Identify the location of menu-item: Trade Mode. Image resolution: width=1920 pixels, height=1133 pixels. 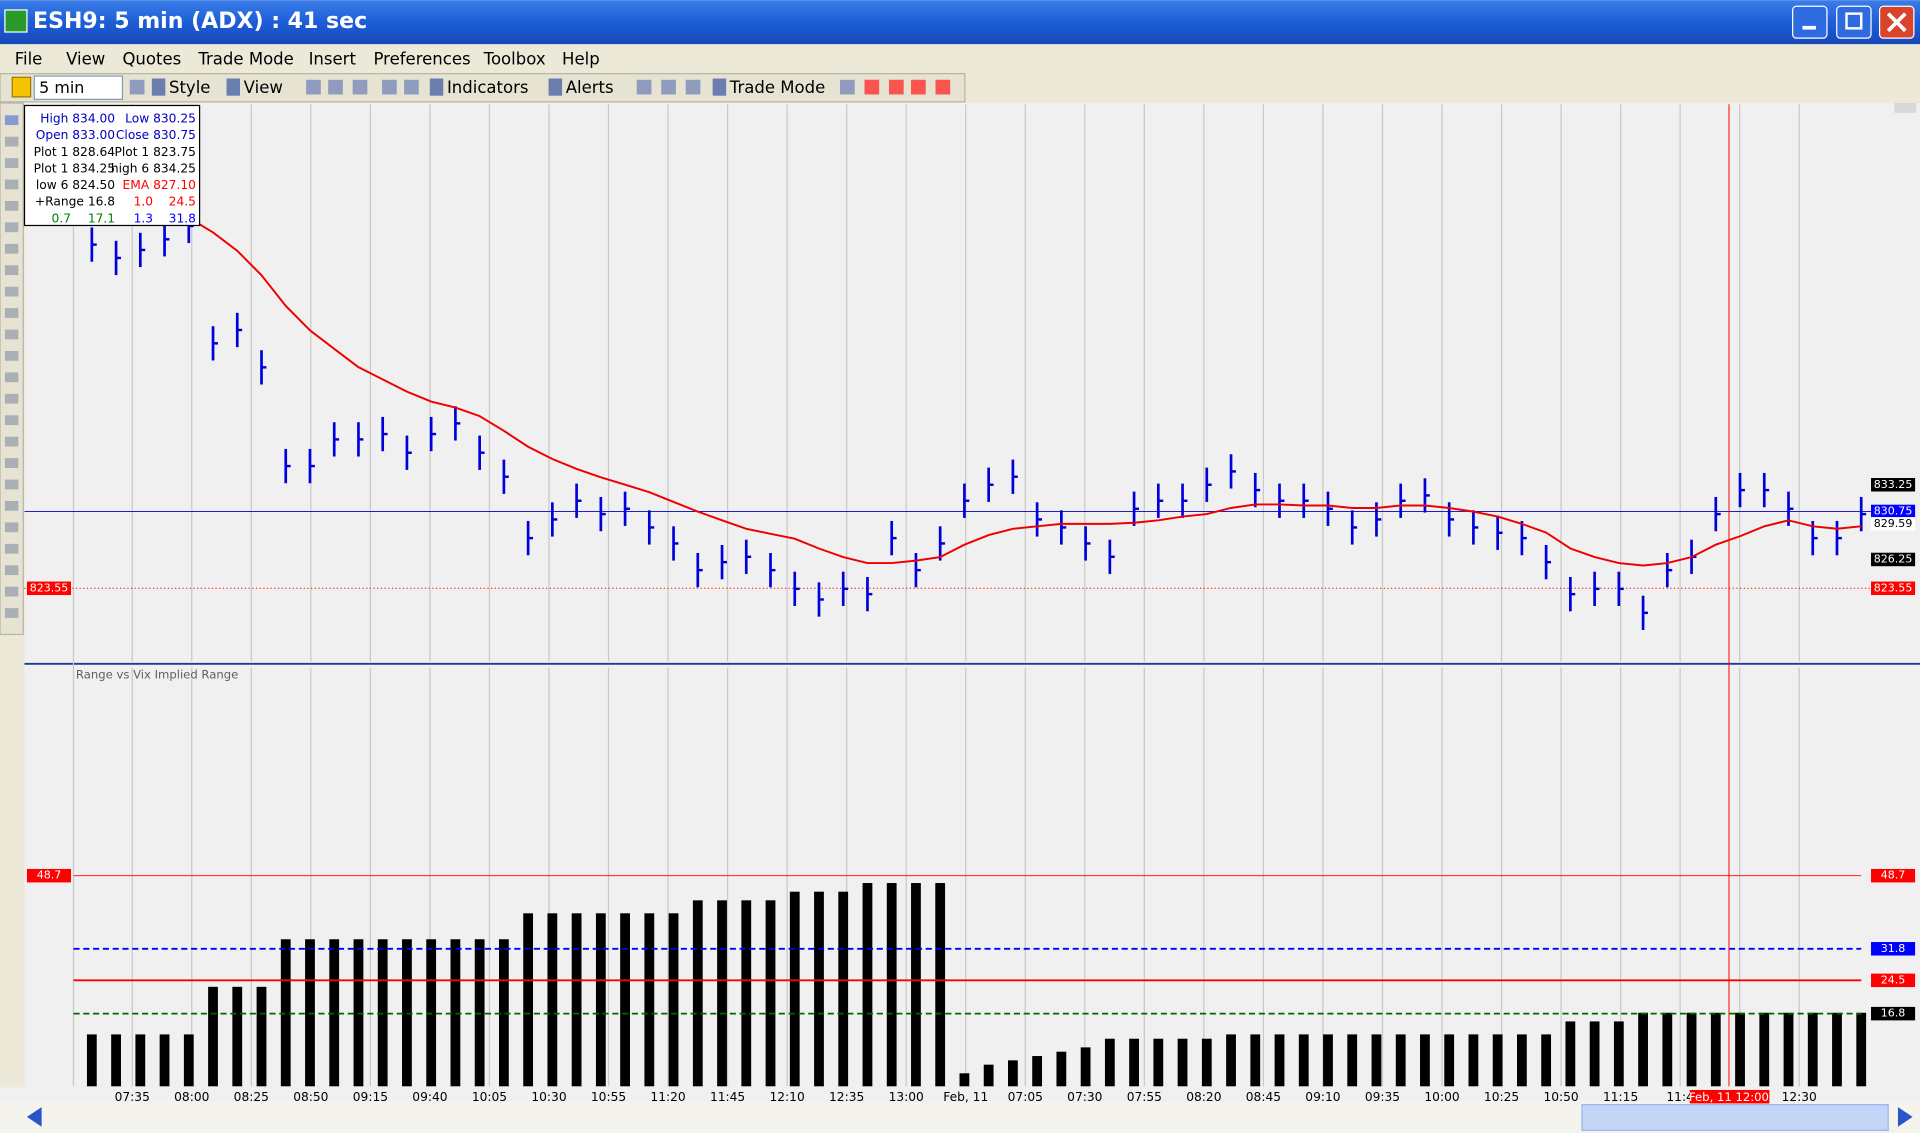
(245, 59).